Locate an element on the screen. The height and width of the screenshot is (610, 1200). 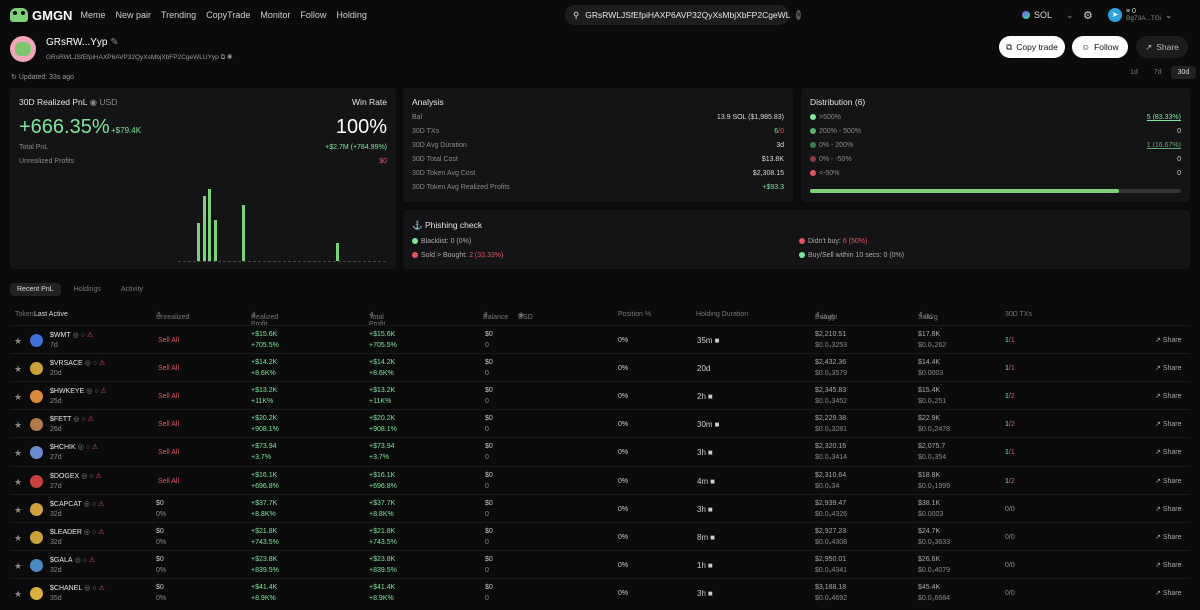
token-name-cell: $VRSACE ◎ ○ ⚠ is located at coordinates (77, 363).